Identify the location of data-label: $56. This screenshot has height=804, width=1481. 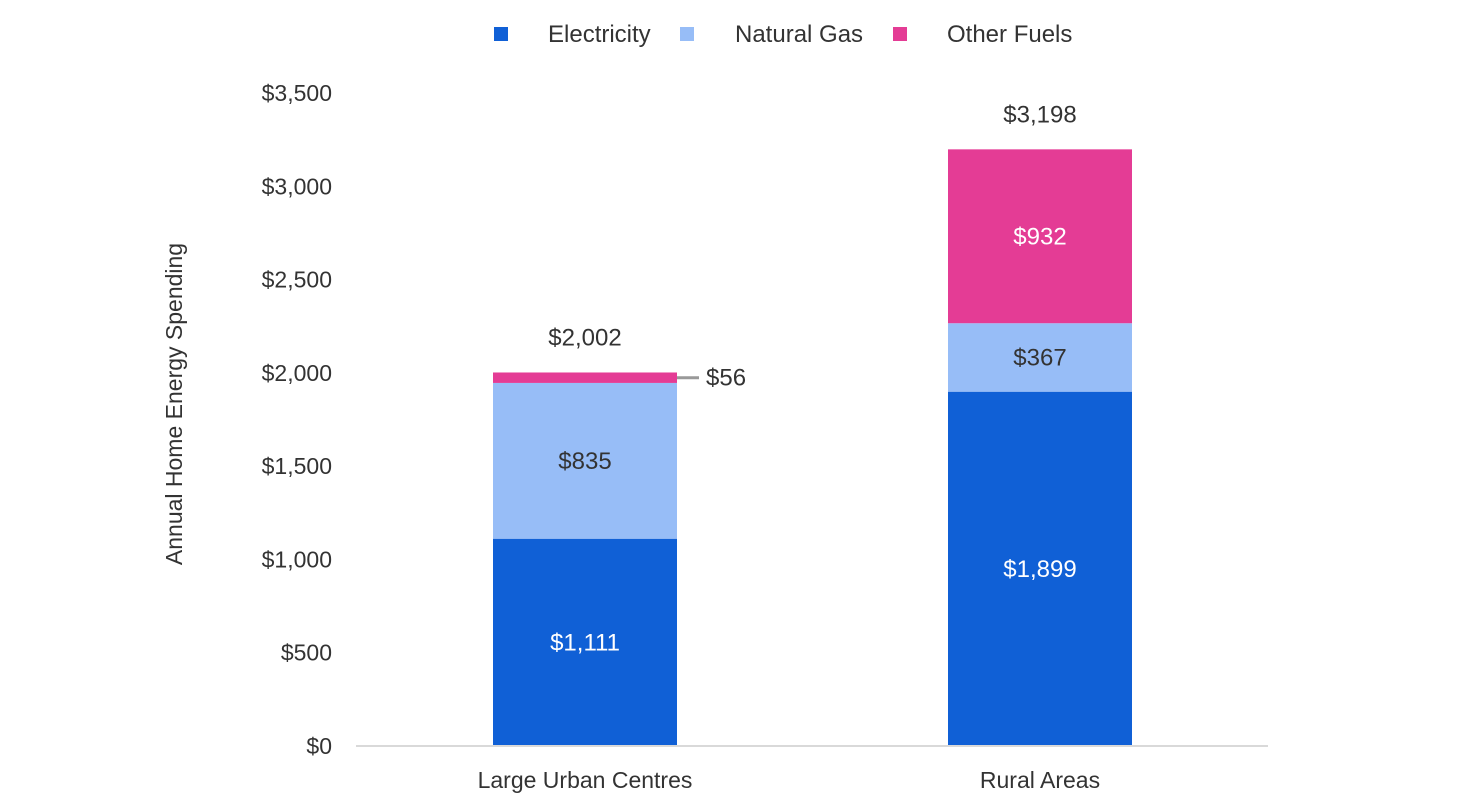
(726, 378).